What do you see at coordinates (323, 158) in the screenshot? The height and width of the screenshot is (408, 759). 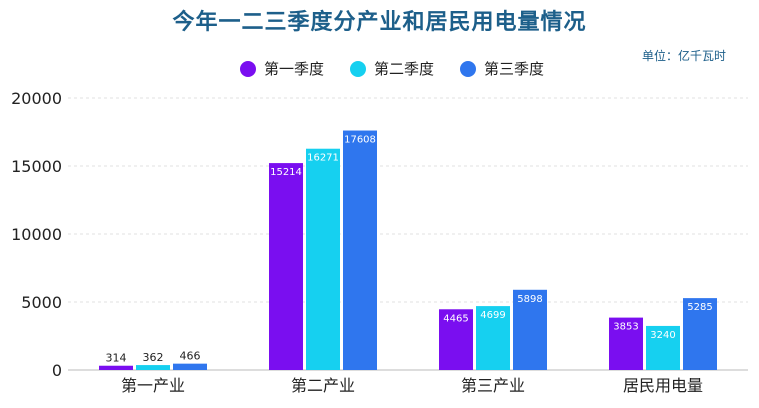 I see `data-label: 16271` at bounding box center [323, 158].